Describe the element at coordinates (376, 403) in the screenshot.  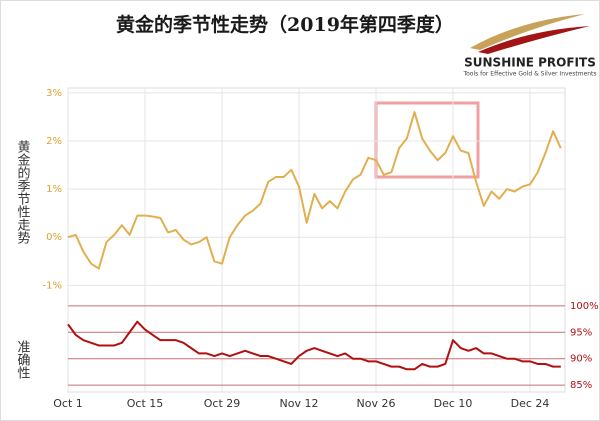
I see `x-tick-label: Nov 26` at that location.